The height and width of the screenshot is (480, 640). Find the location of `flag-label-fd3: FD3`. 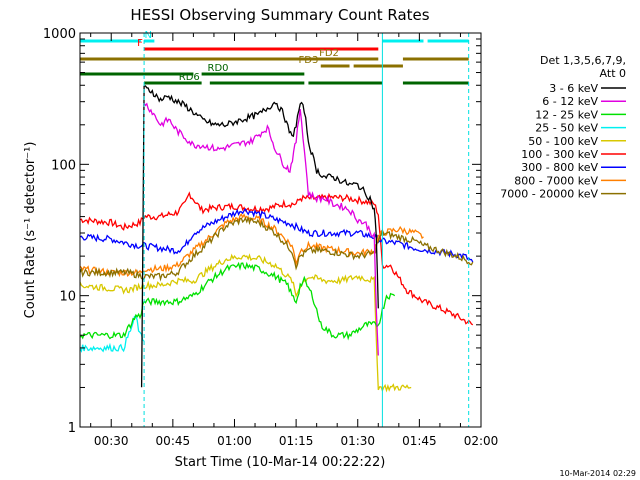

flag-label-fd3: FD3 is located at coordinates (309, 60).